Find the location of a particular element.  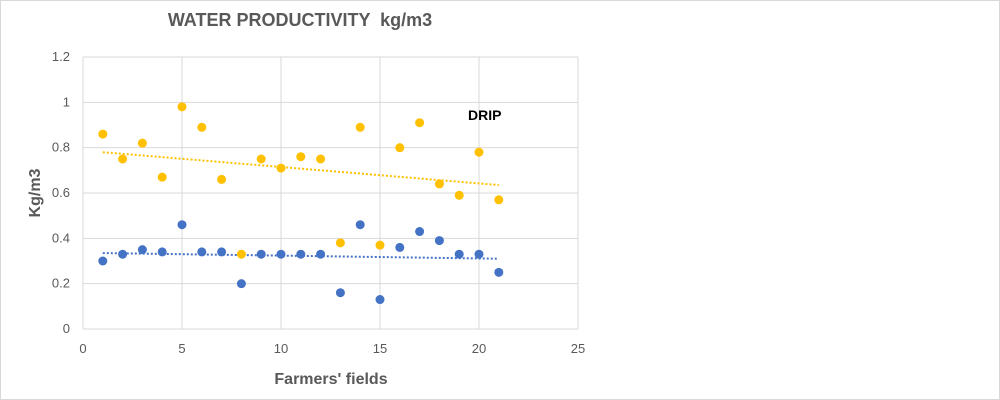

y-tick-label: 0.4 is located at coordinates (61, 237).